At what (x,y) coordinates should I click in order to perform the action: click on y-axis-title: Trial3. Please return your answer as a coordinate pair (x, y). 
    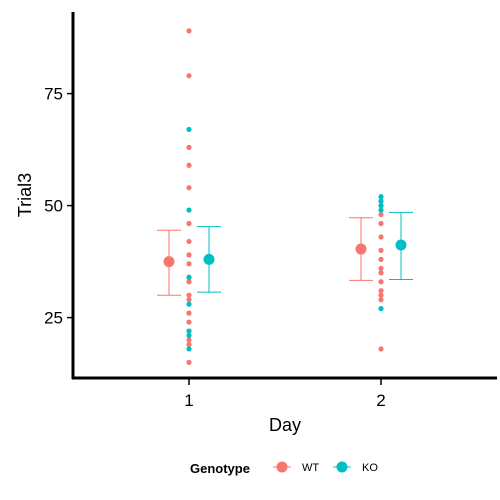
    Looking at the image, I should click on (25, 195).